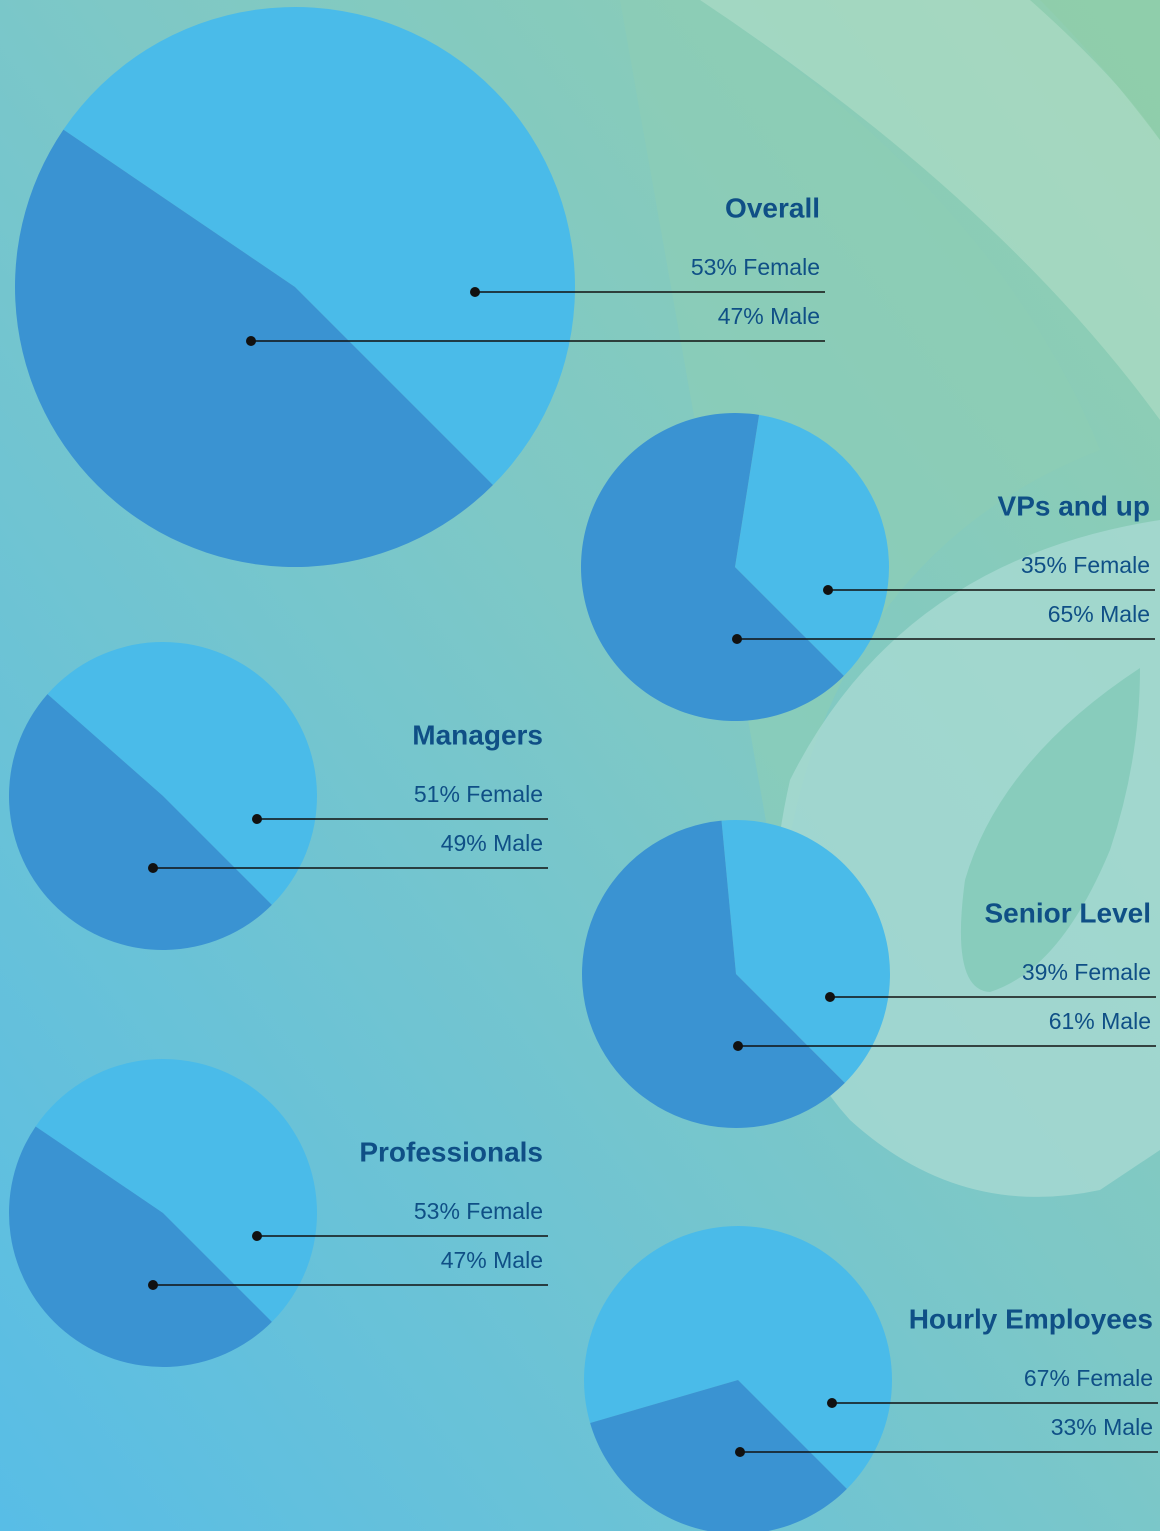 The width and height of the screenshot is (1160, 1531). What do you see at coordinates (1088, 1378) in the screenshot?
I see `value-label: 67% Female` at bounding box center [1088, 1378].